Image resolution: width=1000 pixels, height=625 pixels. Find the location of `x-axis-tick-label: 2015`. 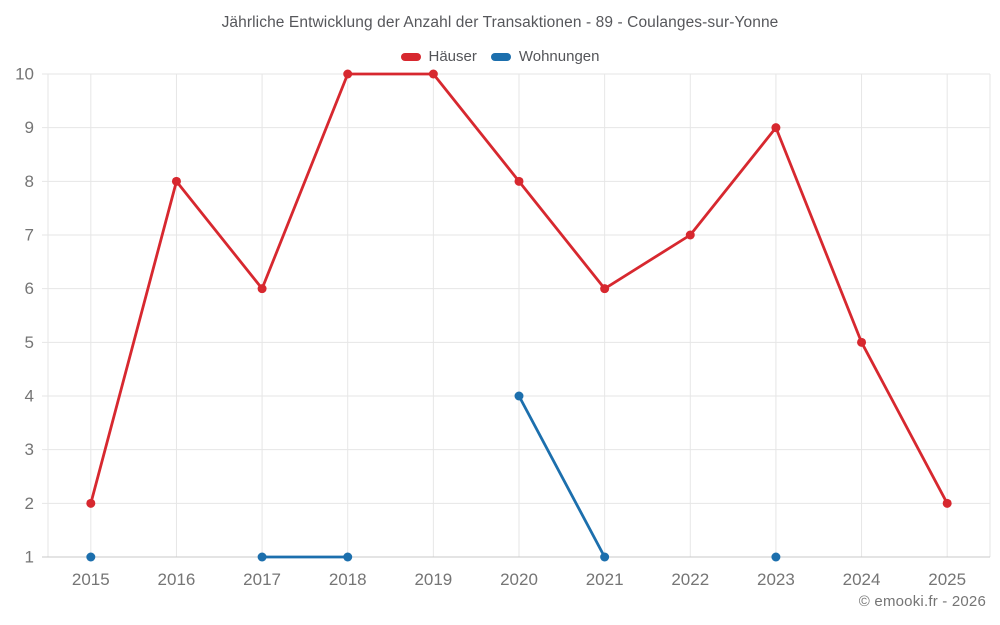

x-axis-tick-label: 2015 is located at coordinates (91, 579).